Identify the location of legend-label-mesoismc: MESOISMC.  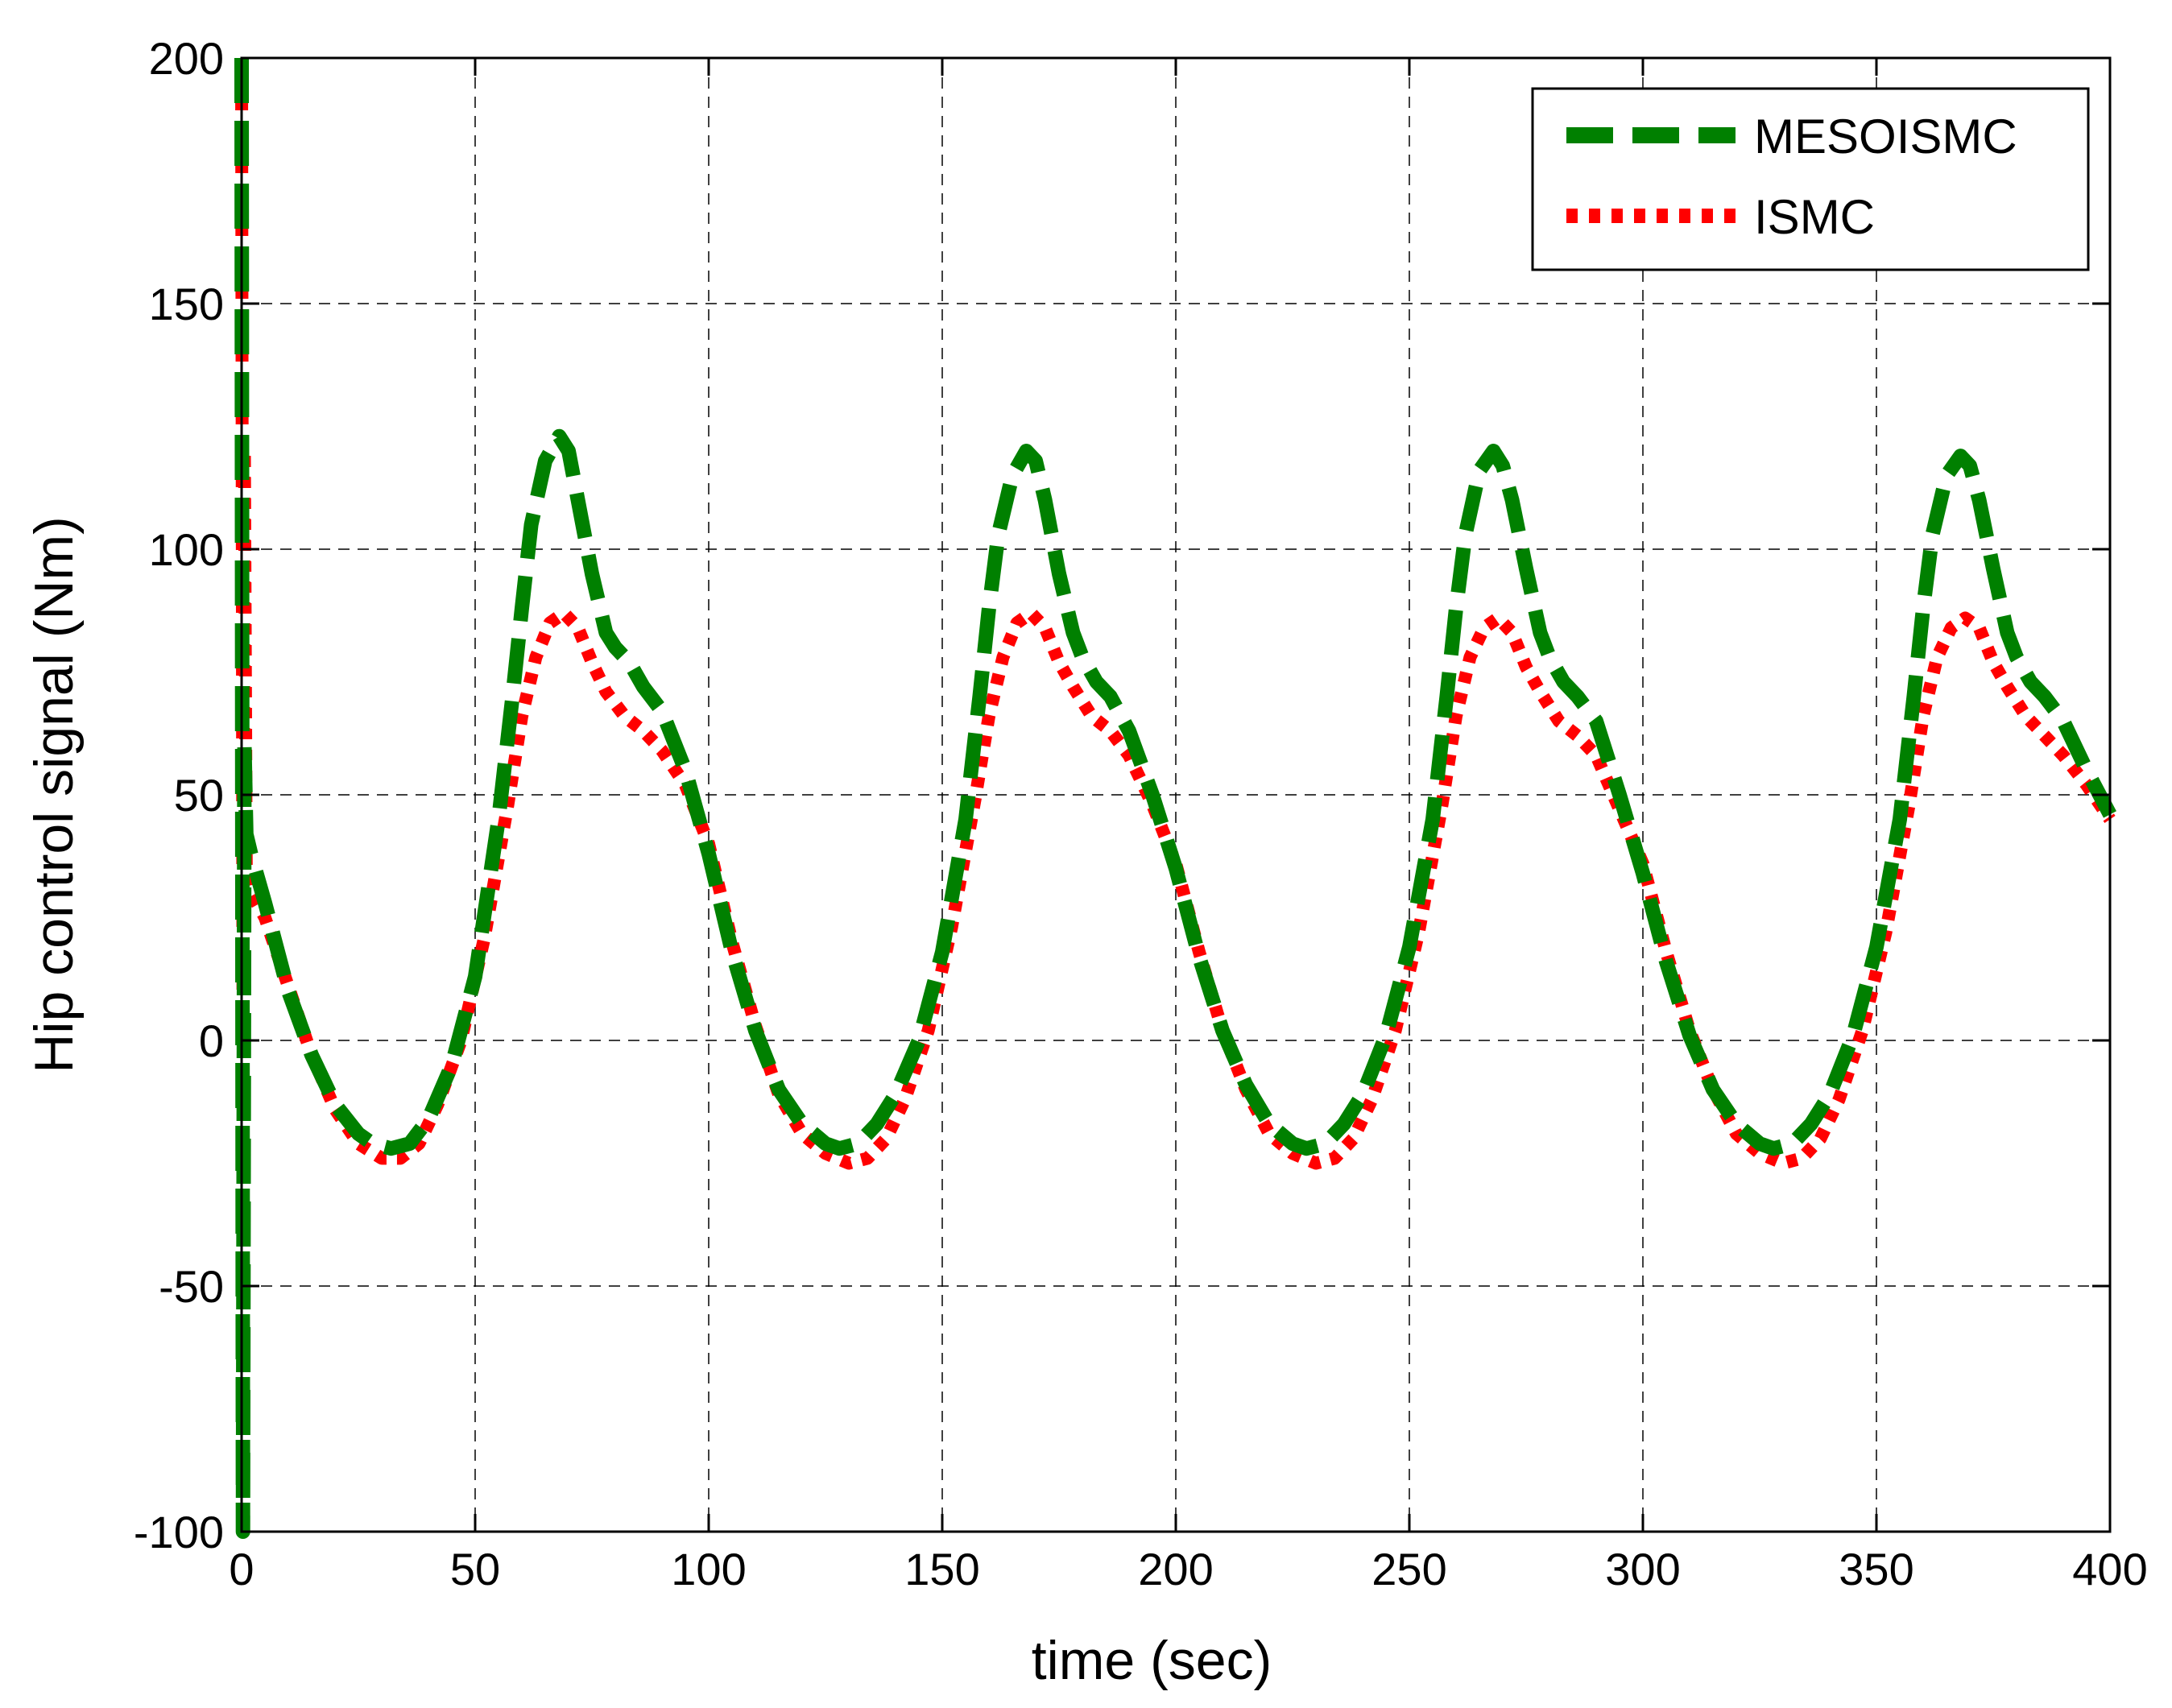
(1886, 136).